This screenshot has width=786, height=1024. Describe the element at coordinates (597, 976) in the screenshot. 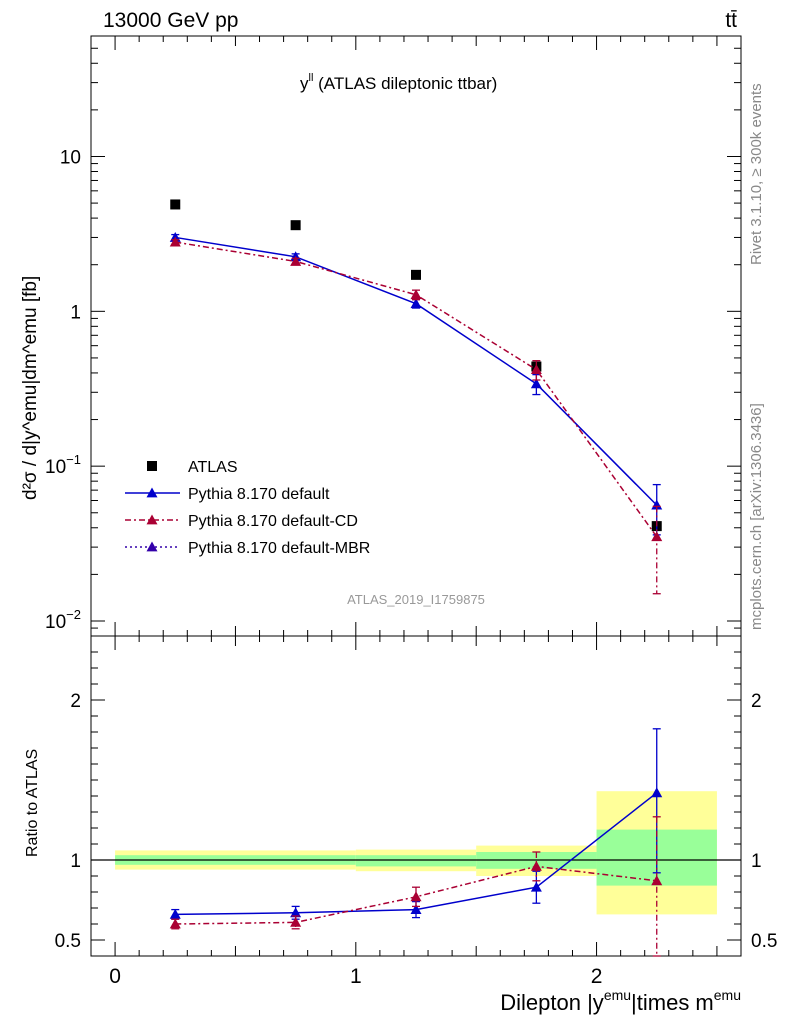

I see `x-tick-label-2: 2` at that location.